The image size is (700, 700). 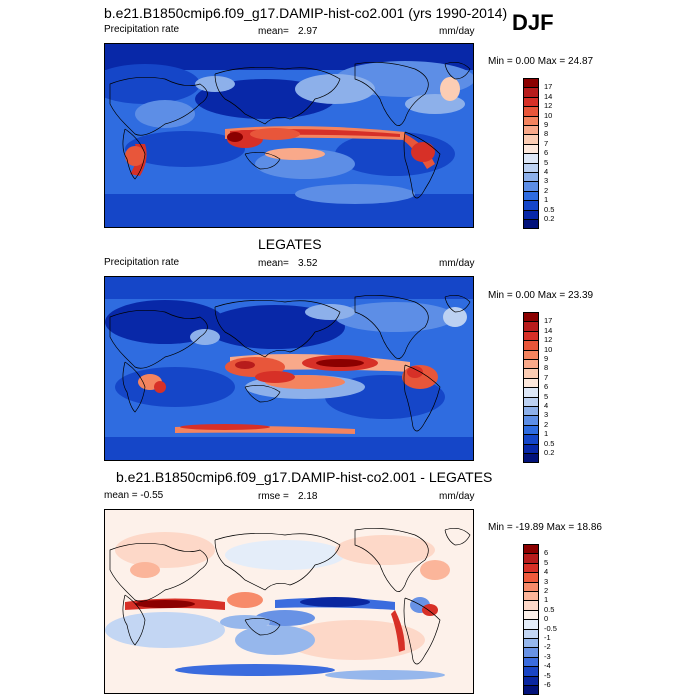 I want to click on panel3-mean-text: mean = -0.55, so click(x=134, y=495).